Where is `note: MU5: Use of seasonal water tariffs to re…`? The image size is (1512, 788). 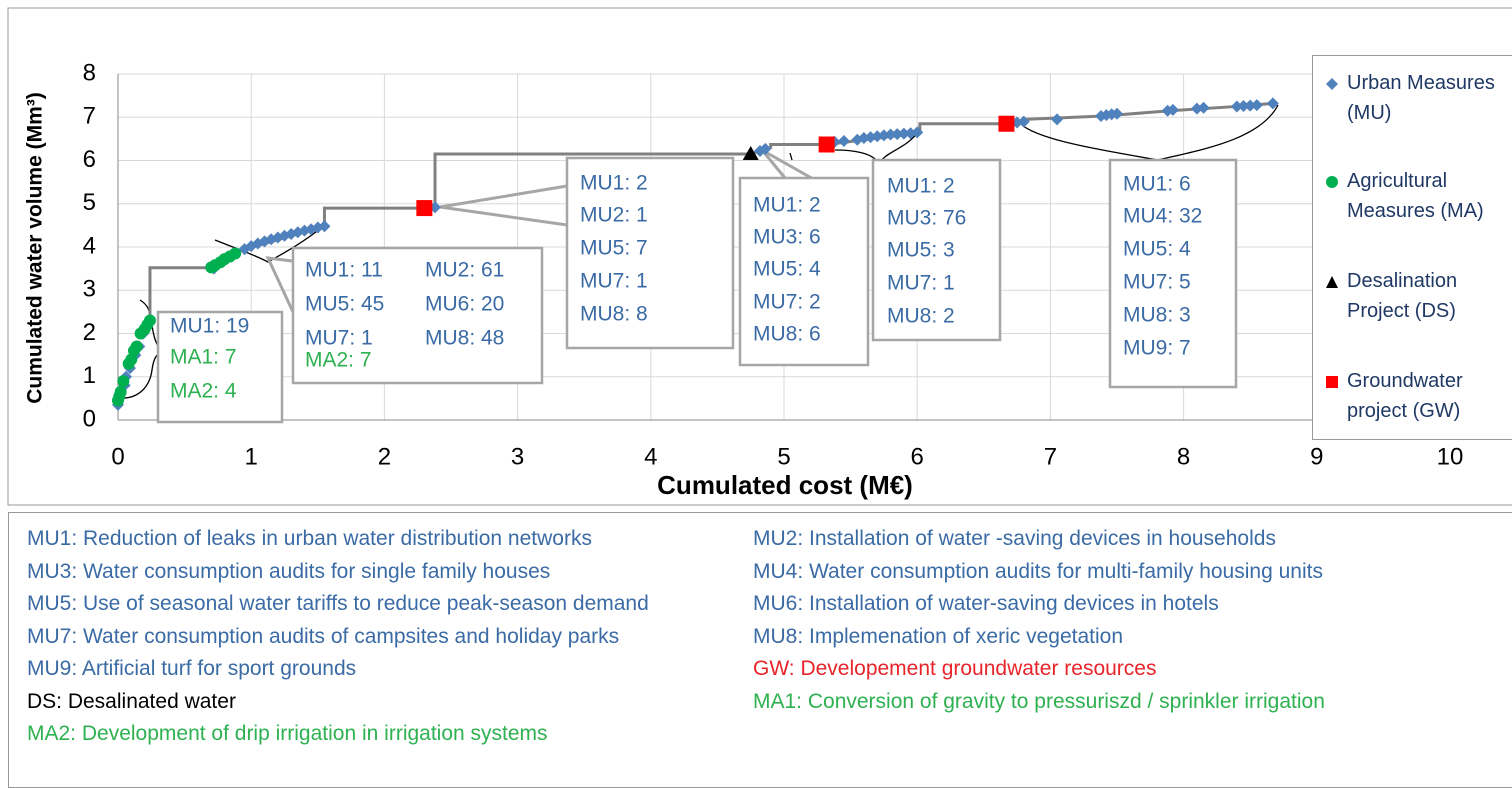 note: MU5: Use of seasonal water tariffs to re… is located at coordinates (338, 603).